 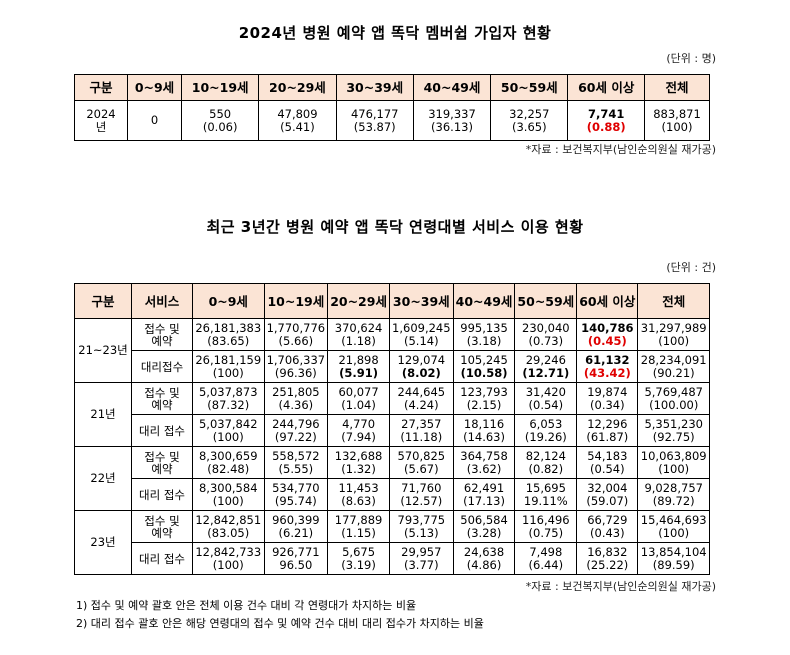 I want to click on cell: 364,758 (3.62), so click(x=484, y=462).